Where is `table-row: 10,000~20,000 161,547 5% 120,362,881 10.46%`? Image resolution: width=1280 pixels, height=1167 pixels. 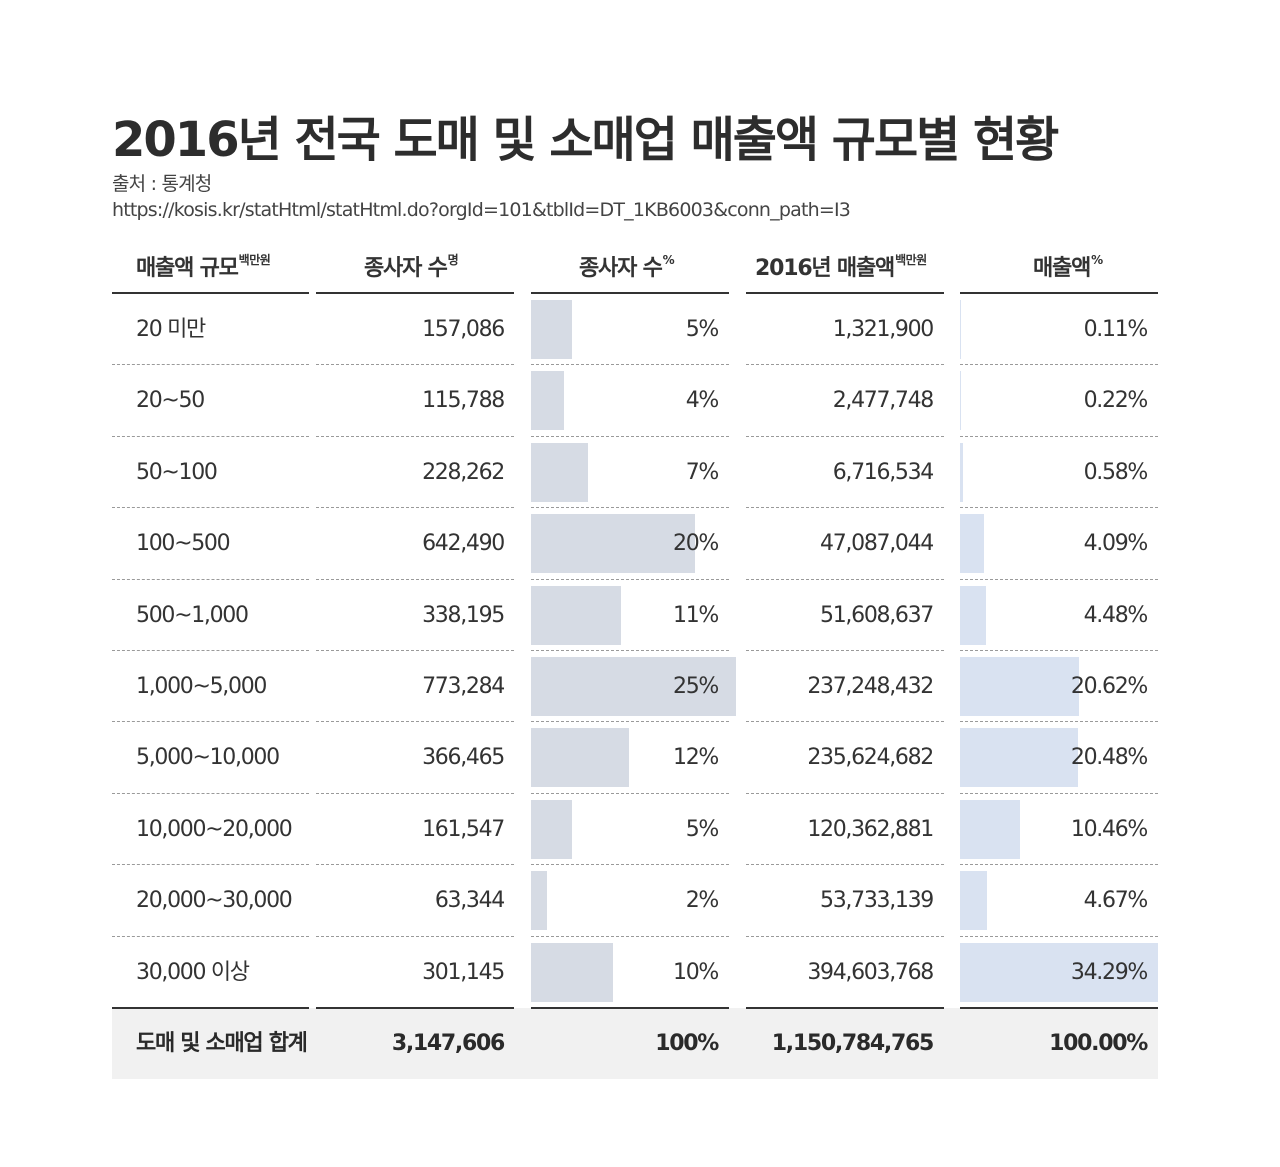
table-row: 10,000~20,000 161,547 5% 120,362,881 10.46% is located at coordinates (640, 828).